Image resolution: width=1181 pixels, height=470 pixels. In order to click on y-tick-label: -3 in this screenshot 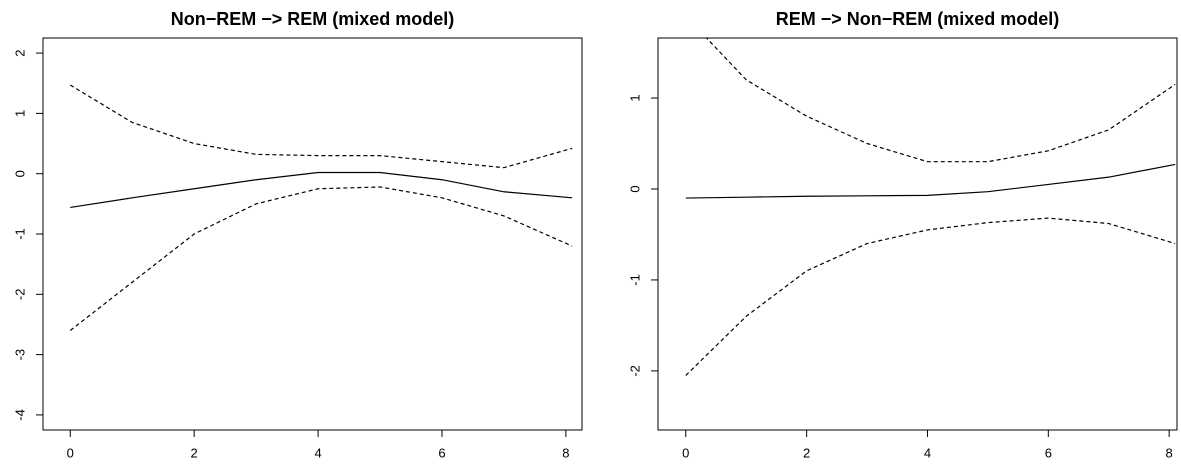, I will do `click(19, 355)`.